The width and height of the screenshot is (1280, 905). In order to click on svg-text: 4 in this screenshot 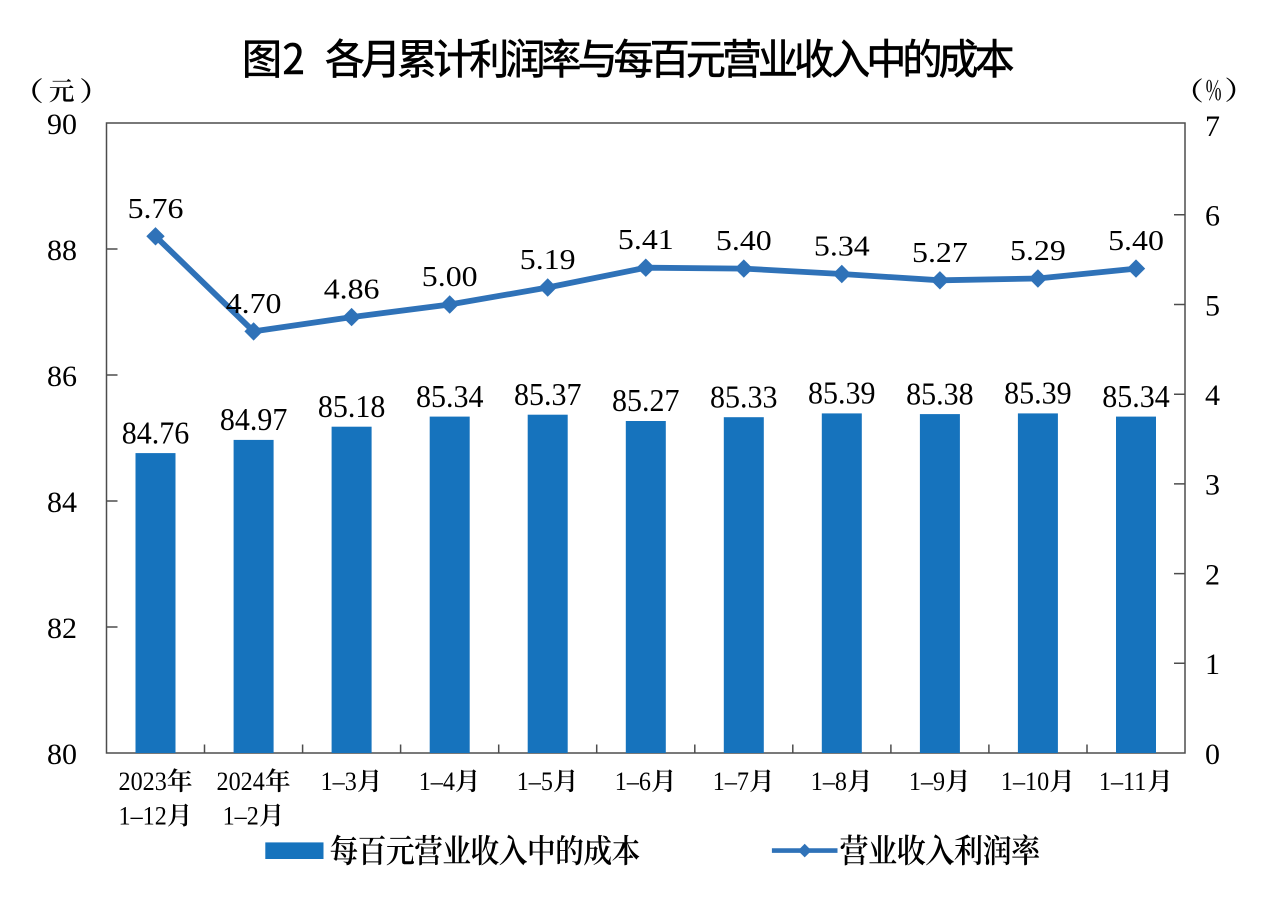, I will do `click(1212, 395)`.